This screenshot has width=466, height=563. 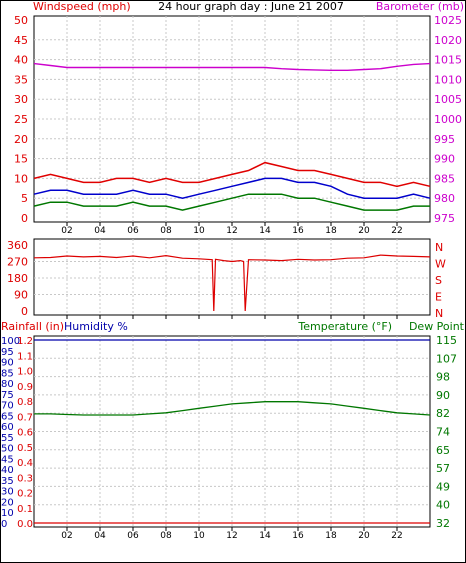 I want to click on x-tick-label: 10, so click(x=199, y=231).